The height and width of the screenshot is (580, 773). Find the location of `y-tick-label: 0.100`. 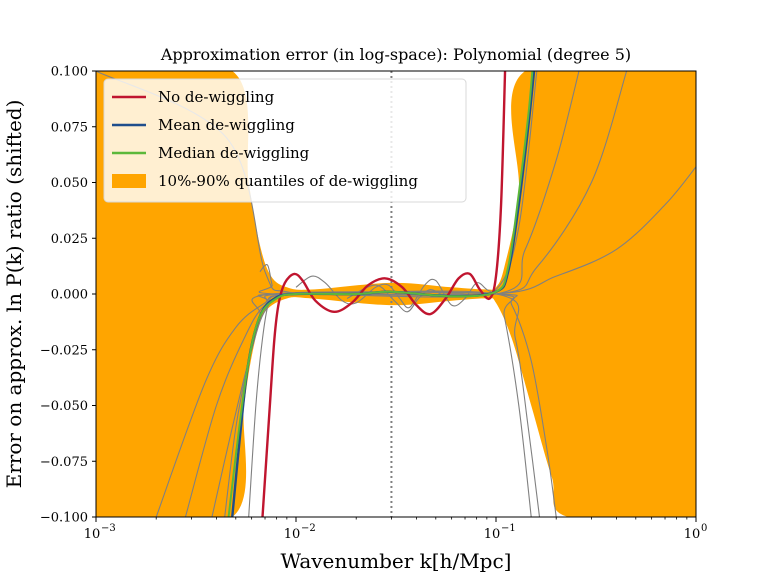

y-tick-label: 0.100 is located at coordinates (69, 72).